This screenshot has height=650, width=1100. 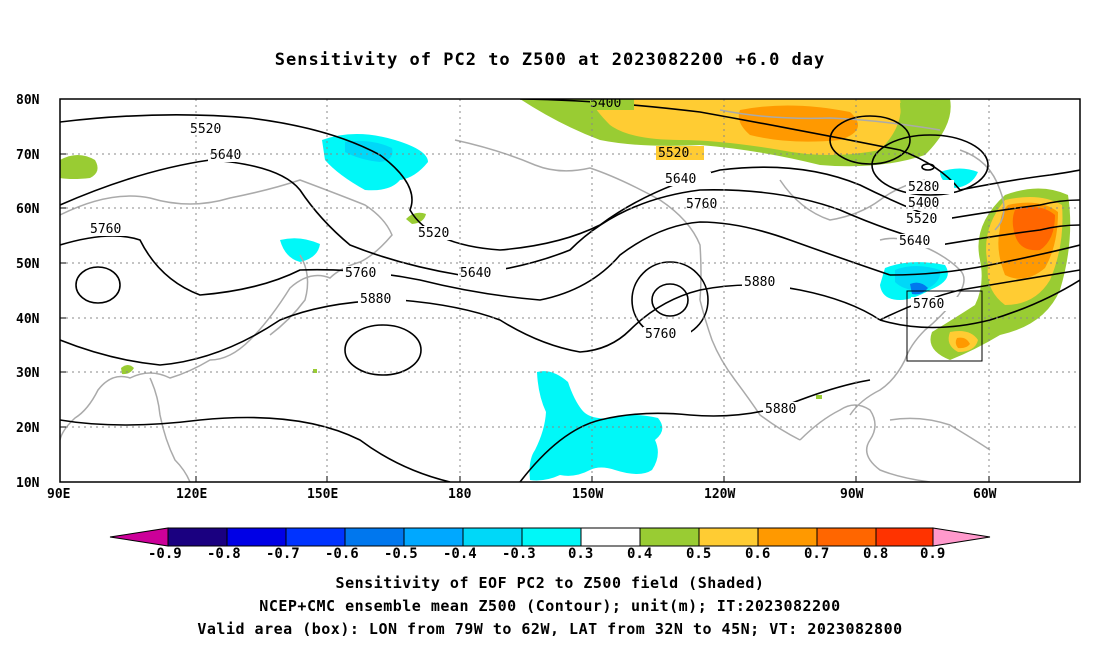 What do you see at coordinates (28, 428) in the screenshot?
I see `lat-label: 20N` at bounding box center [28, 428].